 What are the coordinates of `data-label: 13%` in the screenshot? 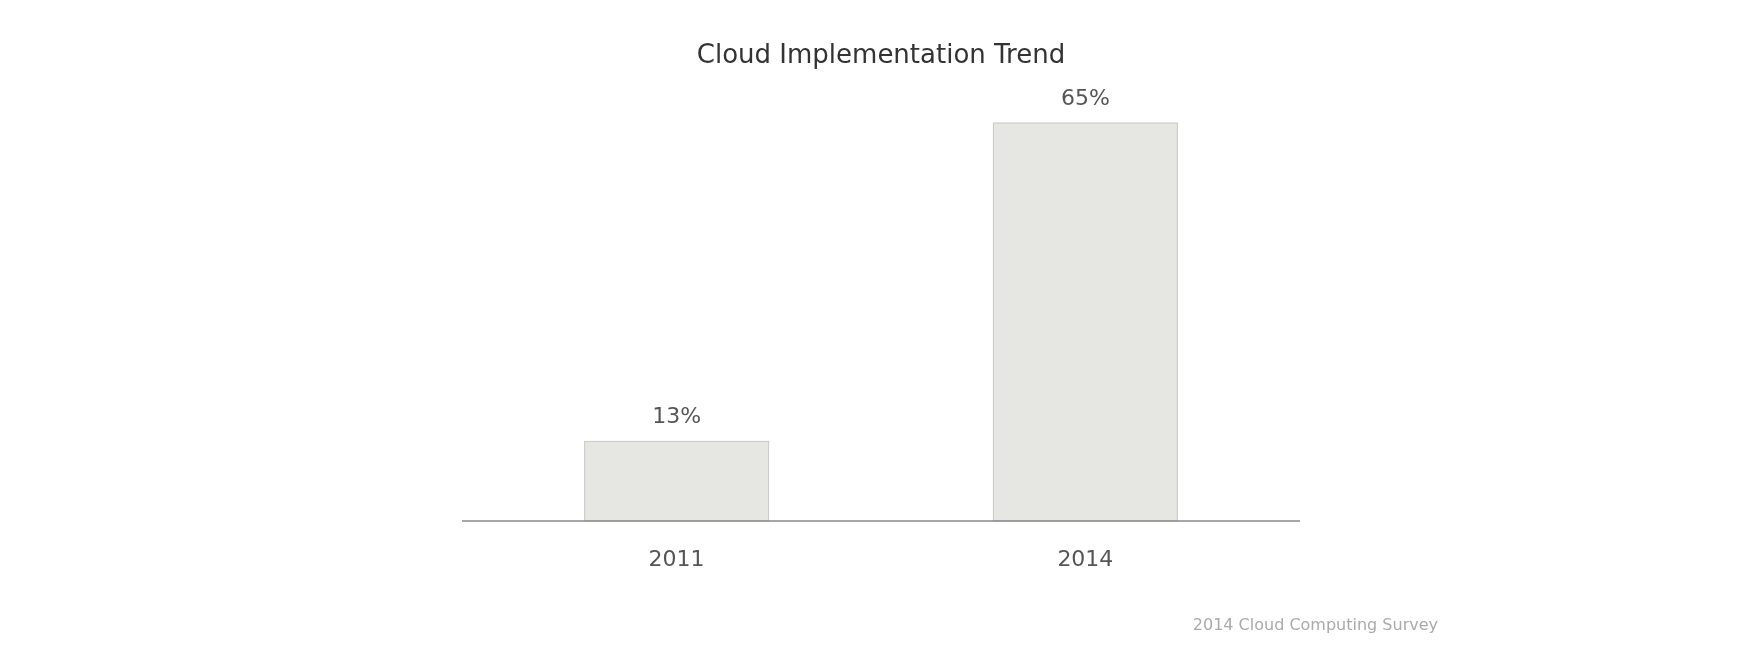 It's located at (677, 416).